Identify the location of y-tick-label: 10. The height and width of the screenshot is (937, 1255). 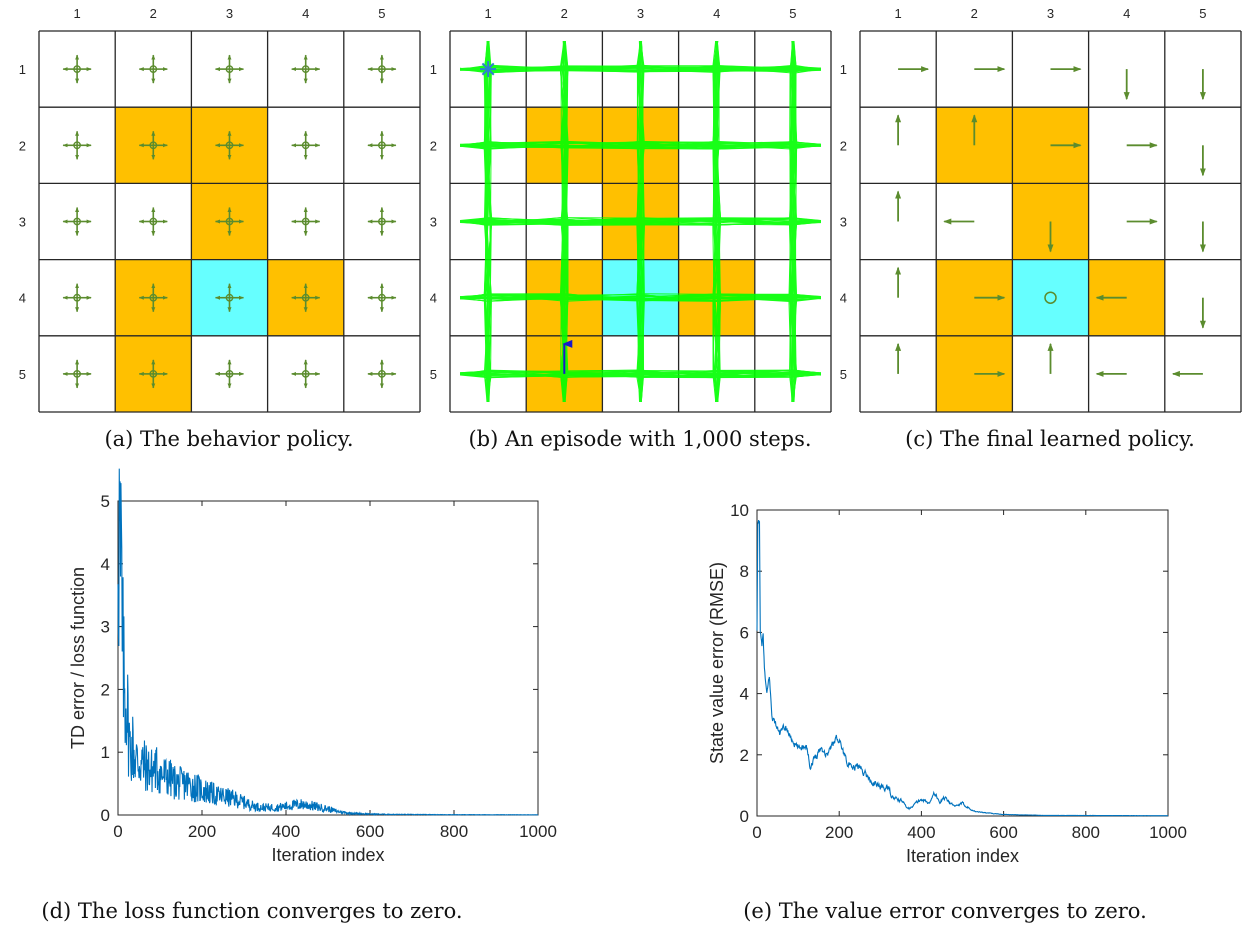
(739, 510).